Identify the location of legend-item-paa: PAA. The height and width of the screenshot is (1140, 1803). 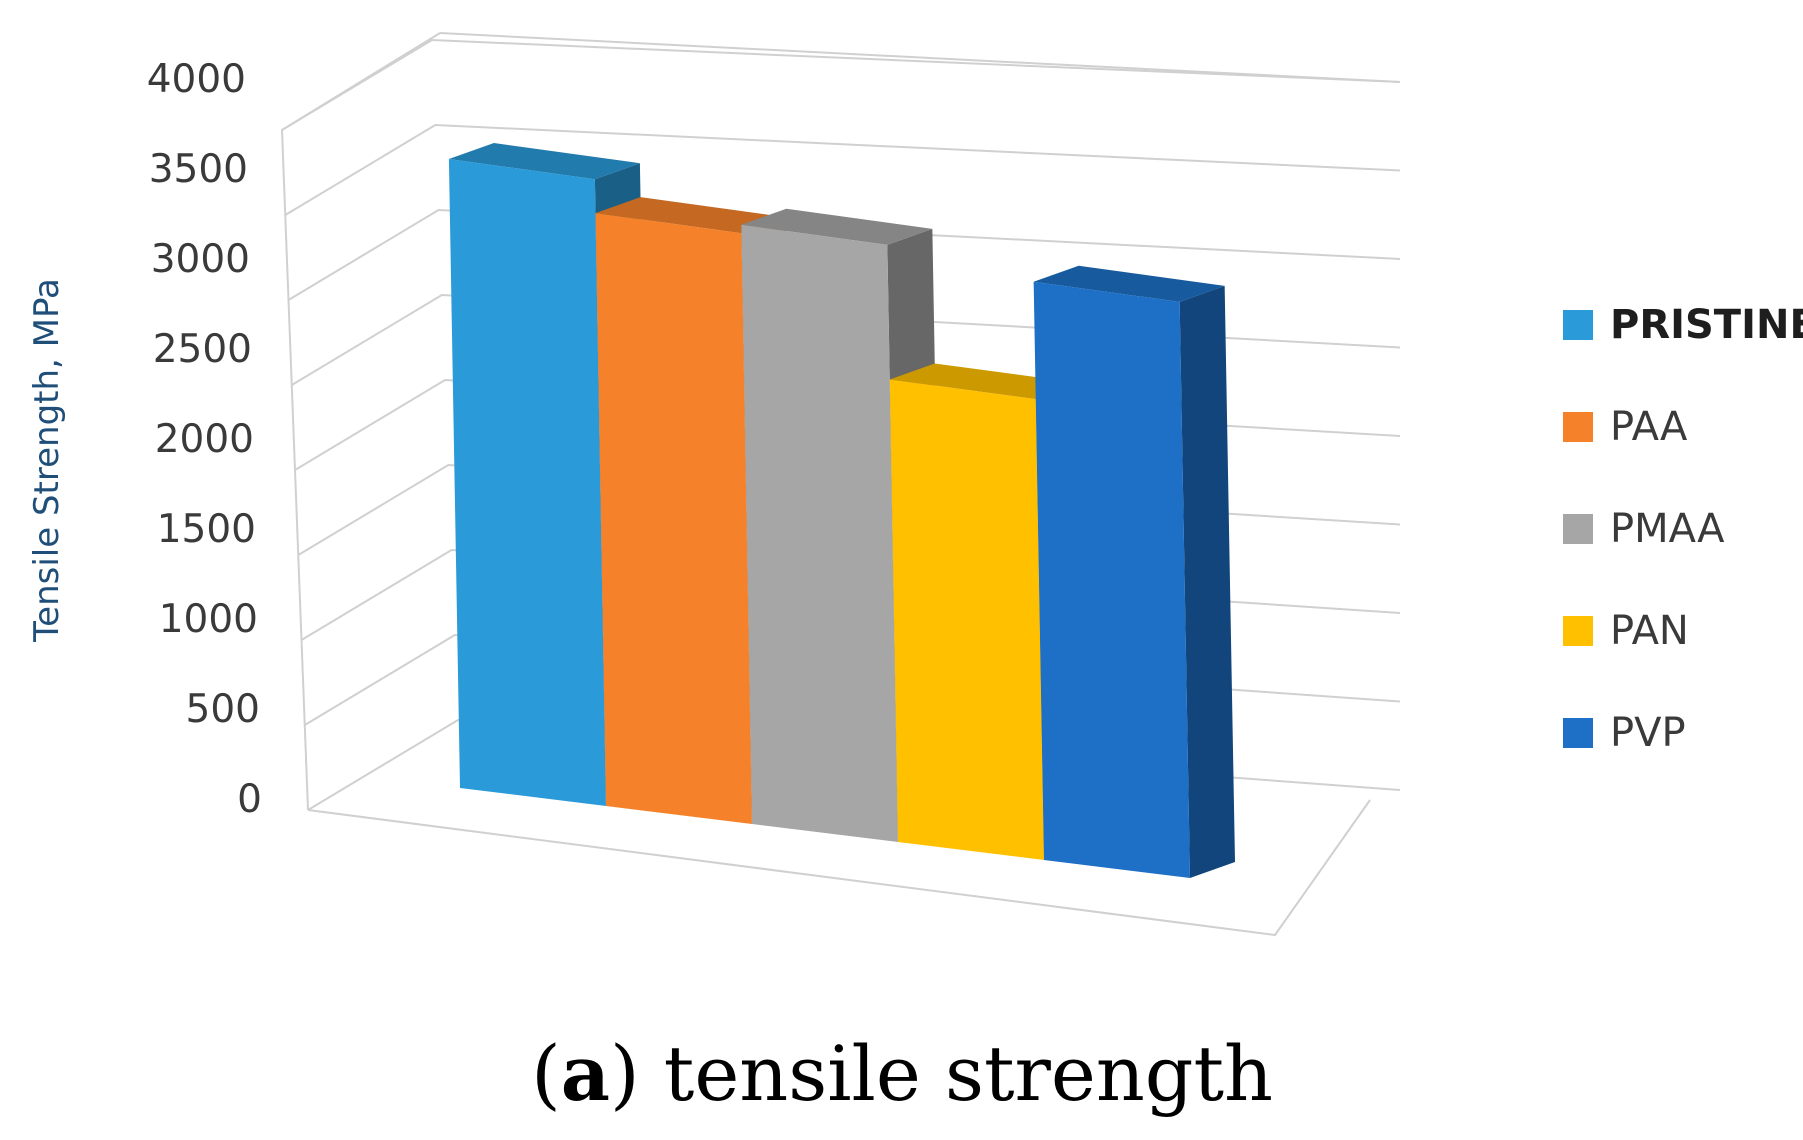
(1625, 427).